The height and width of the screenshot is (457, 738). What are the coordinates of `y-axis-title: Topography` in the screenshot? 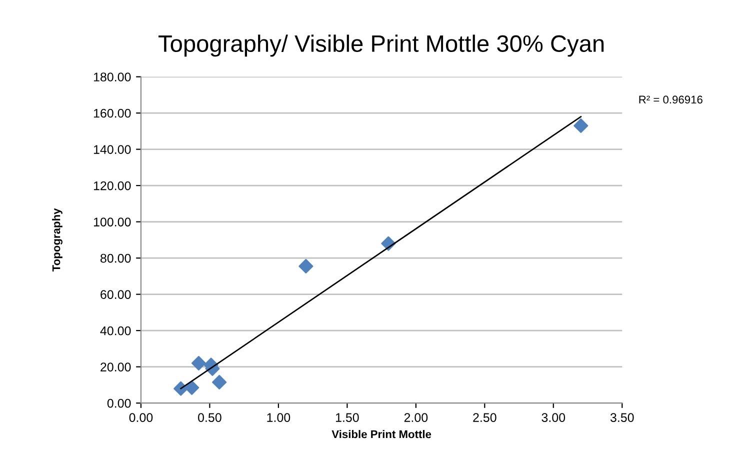 It's located at (57, 240).